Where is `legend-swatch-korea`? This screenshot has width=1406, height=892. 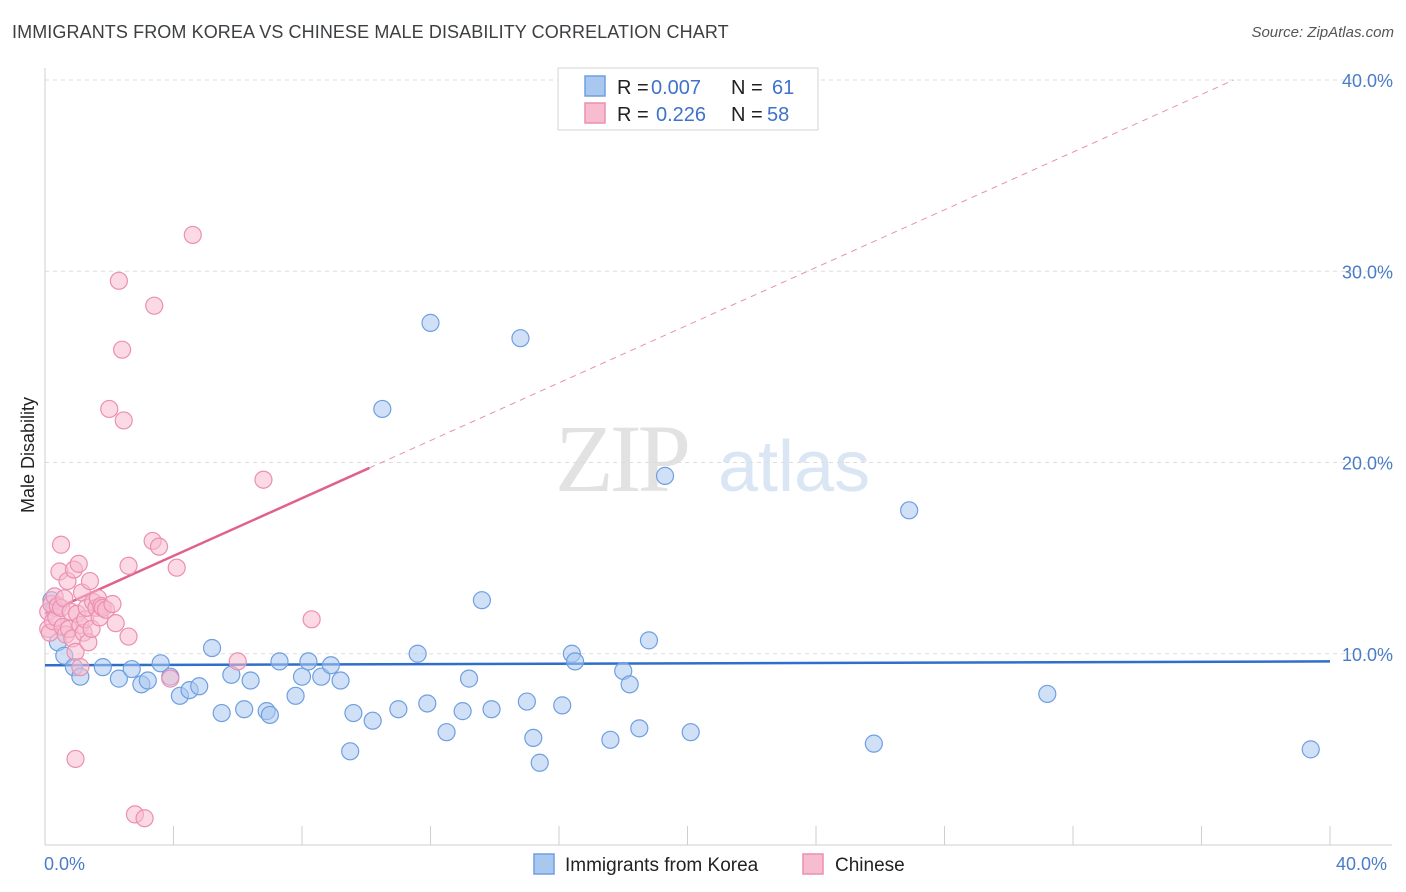 legend-swatch-korea is located at coordinates (595, 86).